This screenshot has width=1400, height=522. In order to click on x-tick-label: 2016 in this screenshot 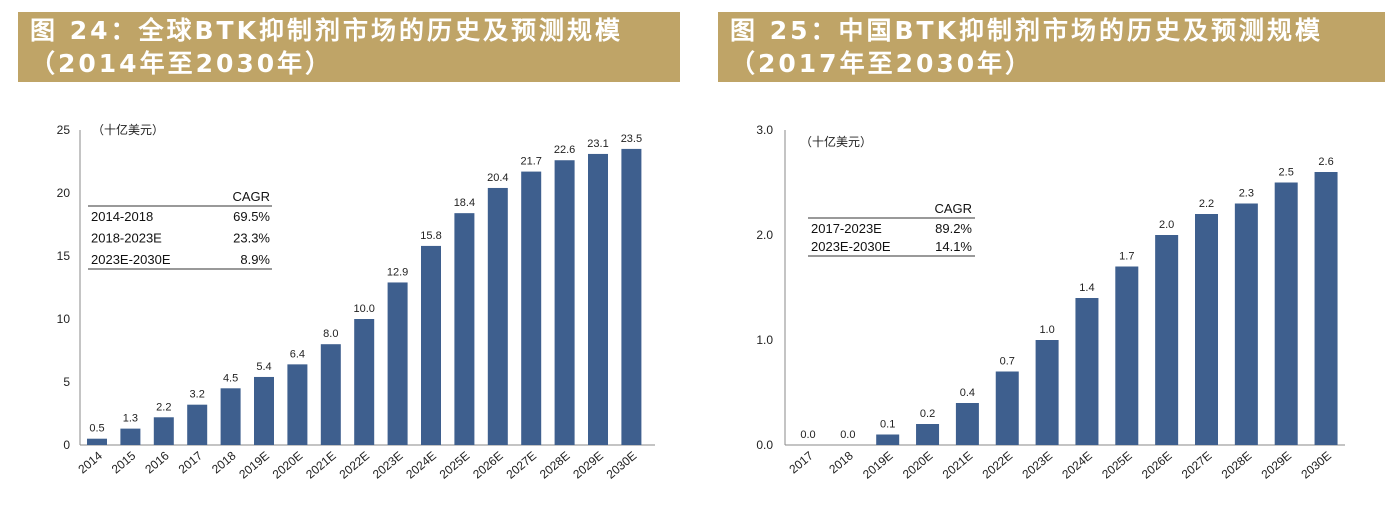, I will do `click(157, 462)`.